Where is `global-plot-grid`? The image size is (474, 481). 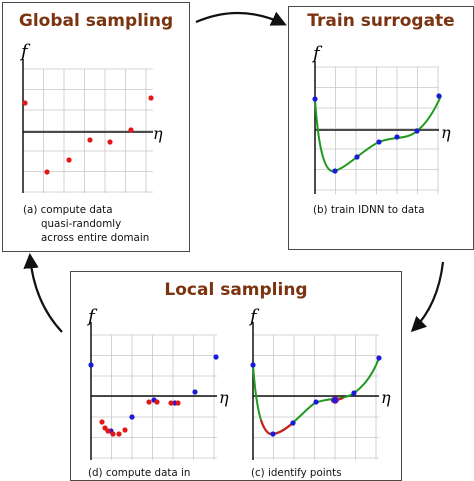
global-plot-grid is located at coordinates (87, 130).